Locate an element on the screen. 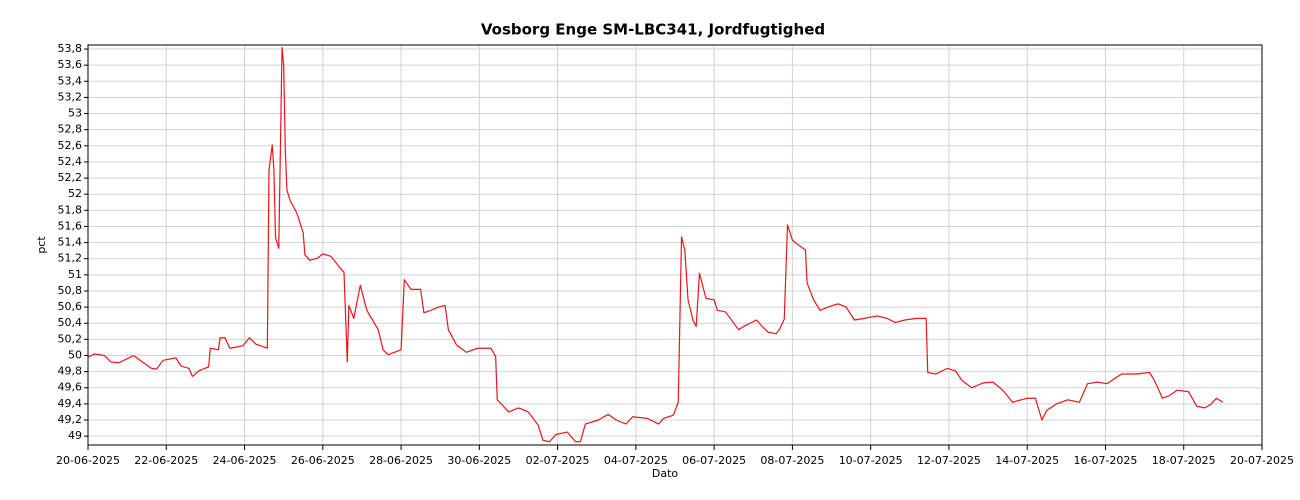 Image resolution: width=1300 pixels, height=500 pixels. y-tick-label: 52,2 is located at coordinates (70, 177).